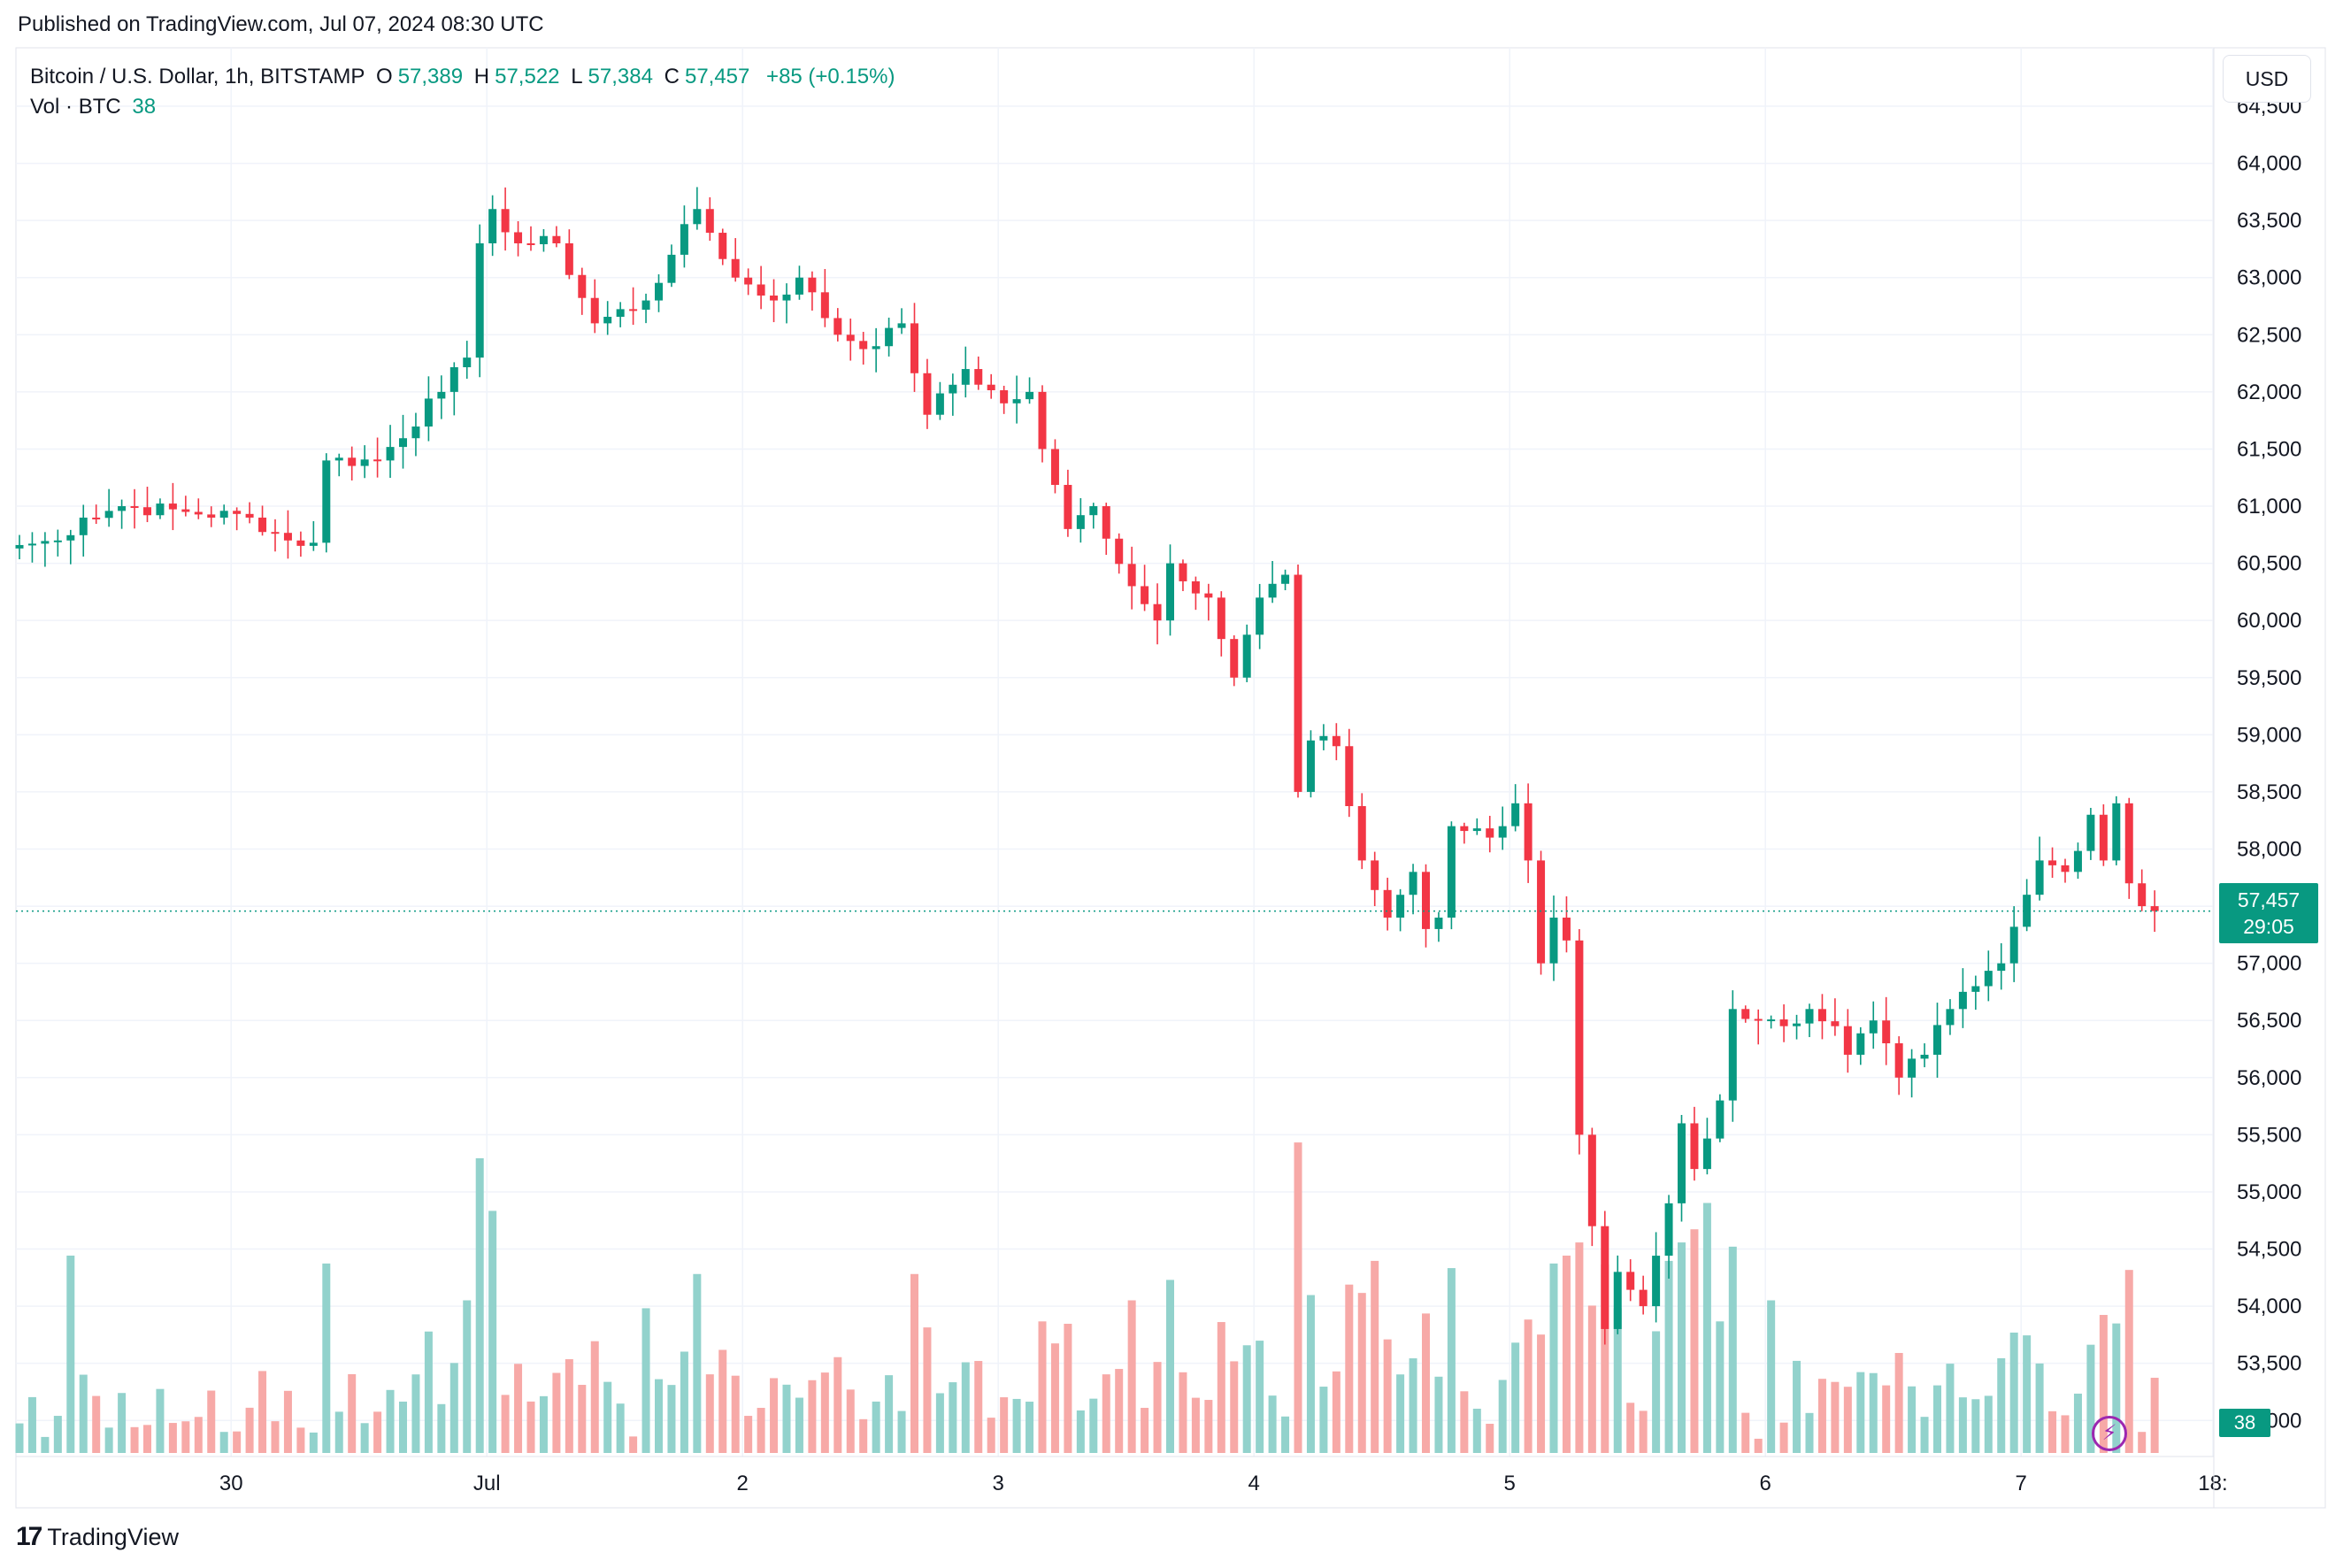 The height and width of the screenshot is (1568, 2343). I want to click on y-tick-label: 58,500, so click(2269, 792).